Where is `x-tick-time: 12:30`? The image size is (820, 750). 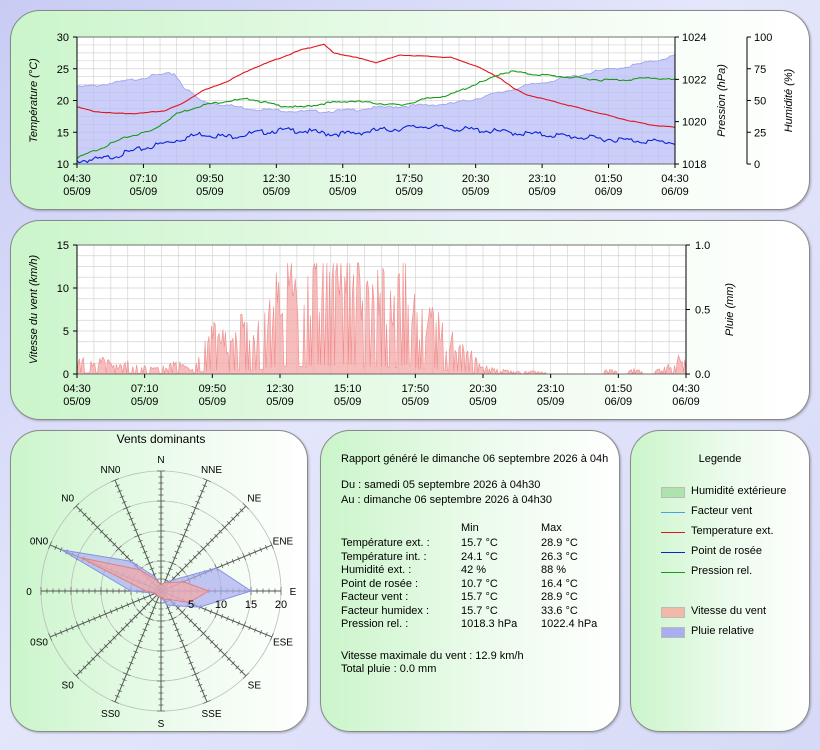
x-tick-time: 12:30 is located at coordinates (280, 389).